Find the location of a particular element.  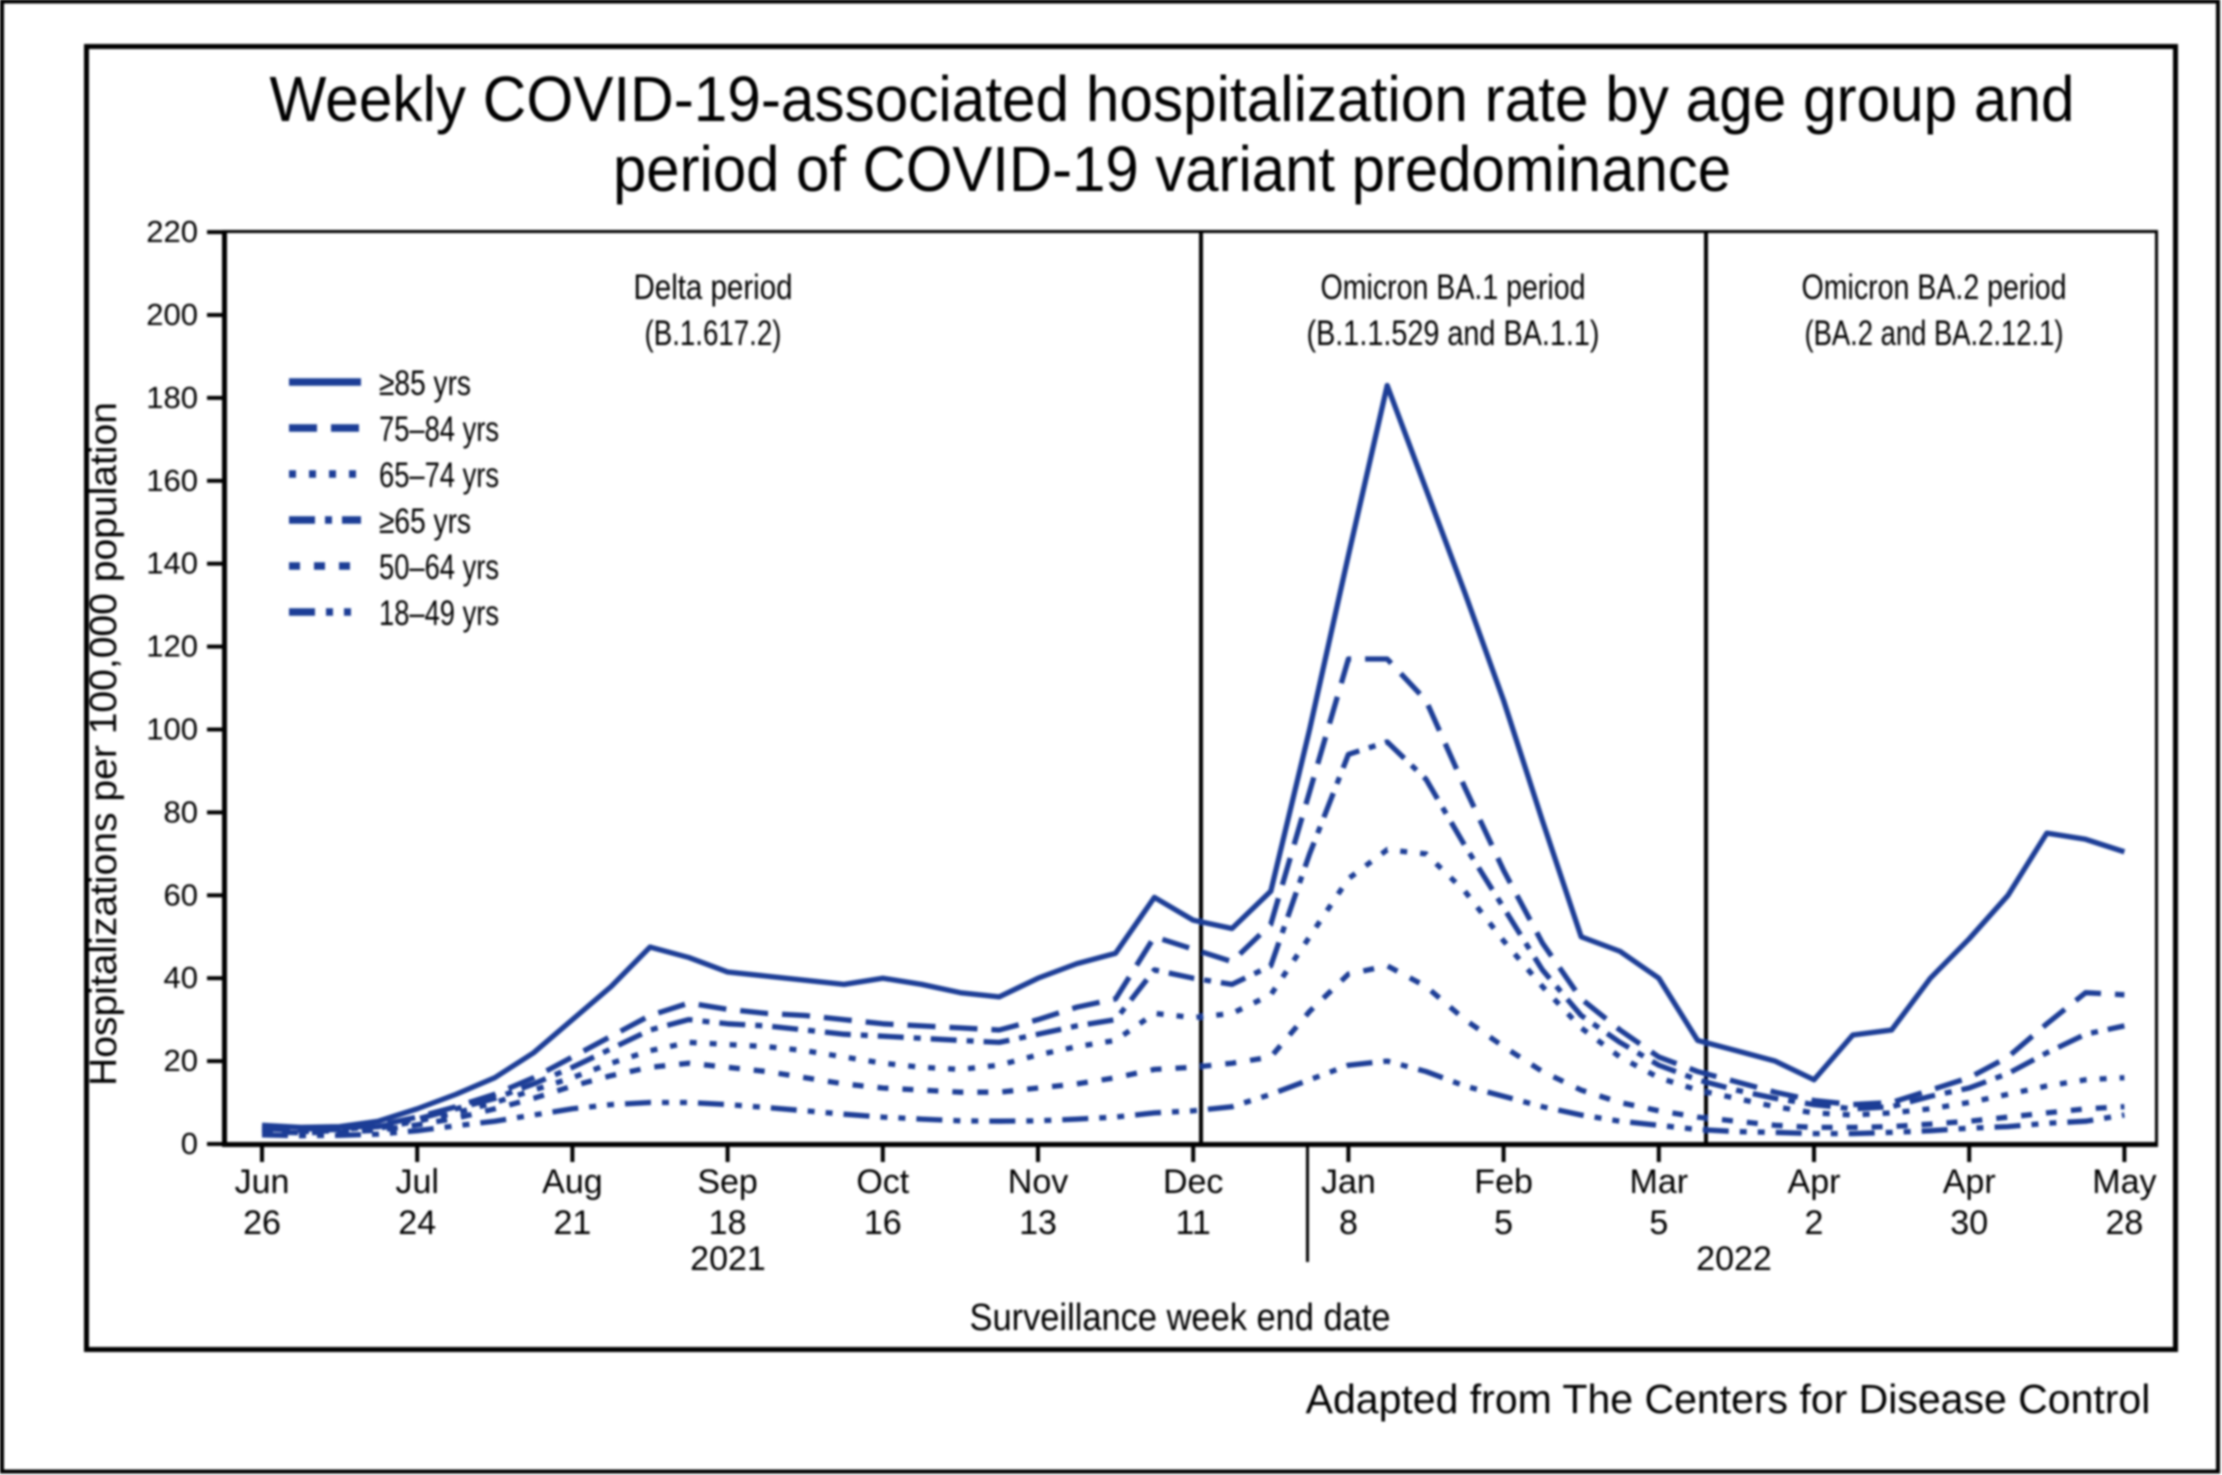

svg-text: 75–84 yrs is located at coordinates (439, 429).